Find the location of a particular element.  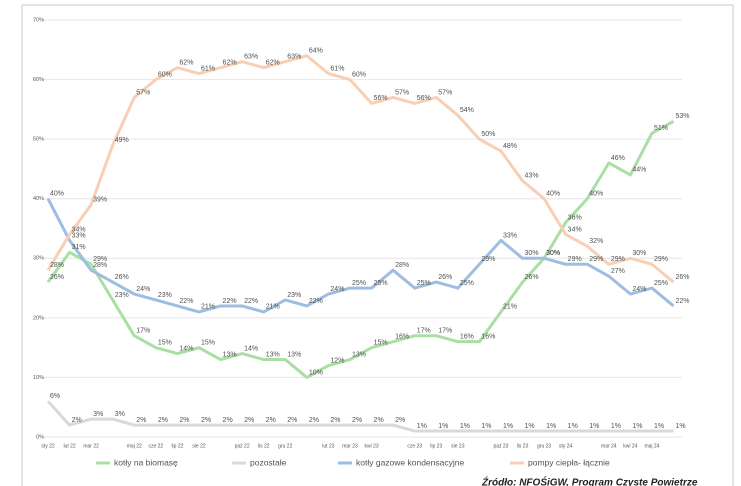

x-tick-label: mar 22 is located at coordinates (91, 446).